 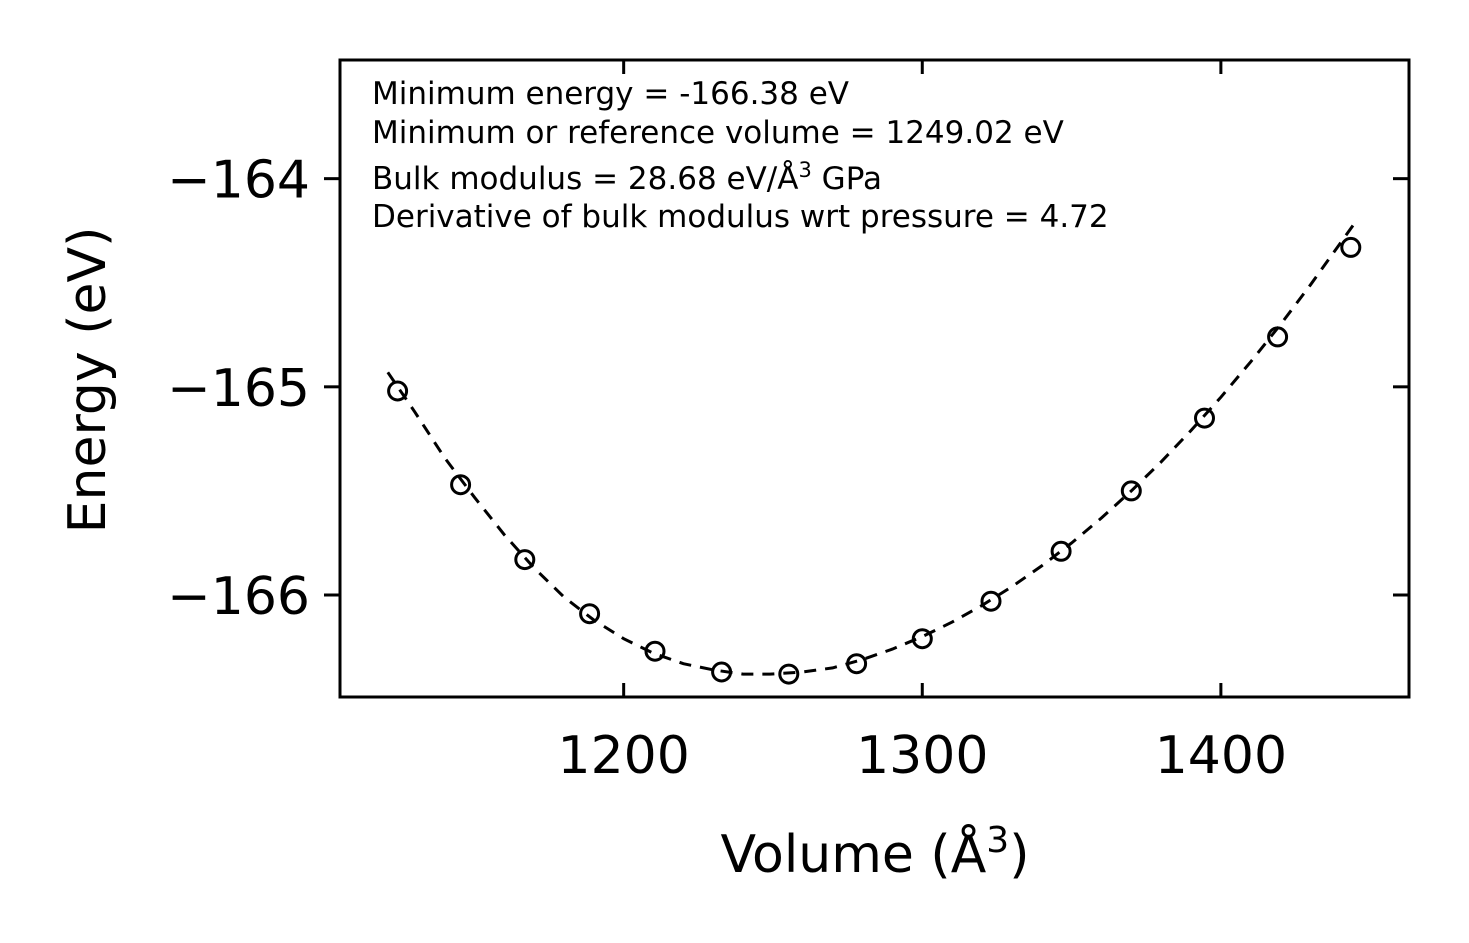 What do you see at coordinates (718, 133) in the screenshot?
I see `annotation-min-volume: Minimum or reference volume = 1249.02 eV` at bounding box center [718, 133].